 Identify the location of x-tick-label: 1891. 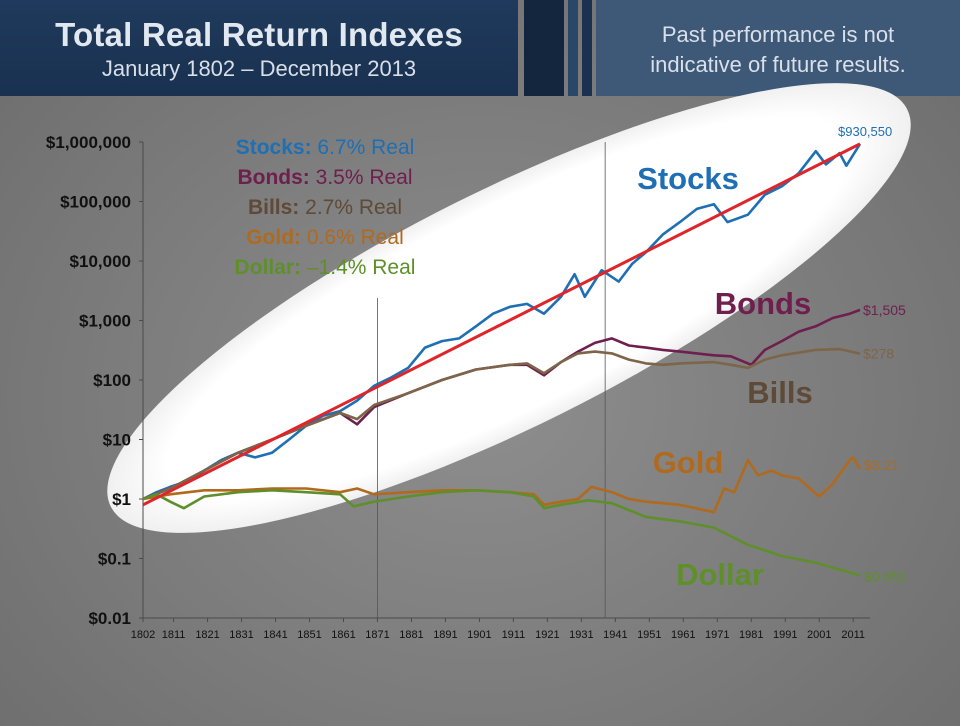
(445, 635).